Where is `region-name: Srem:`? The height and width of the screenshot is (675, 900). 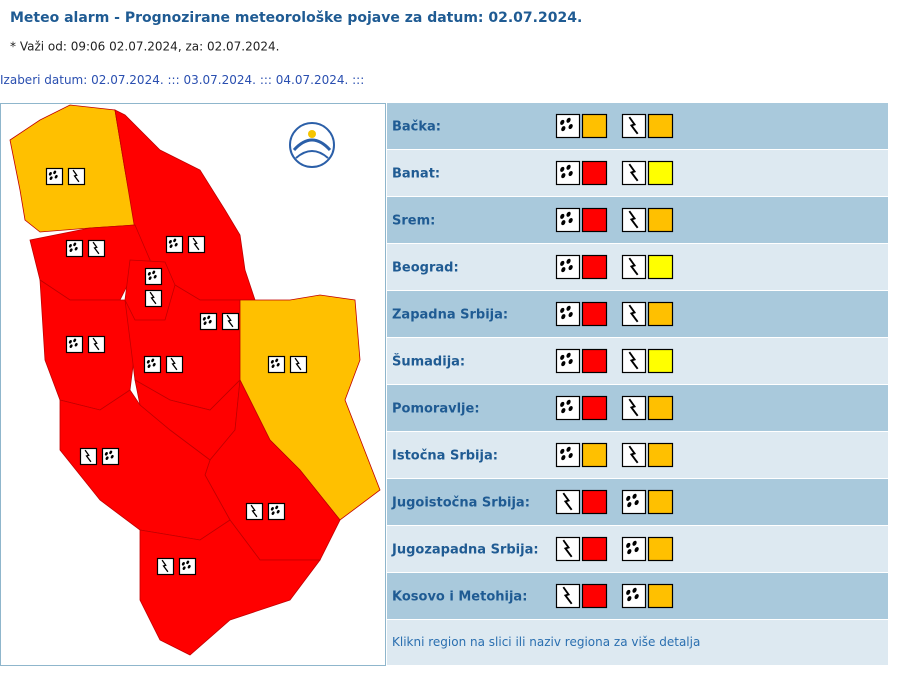 region-name: Srem: is located at coordinates (413, 221).